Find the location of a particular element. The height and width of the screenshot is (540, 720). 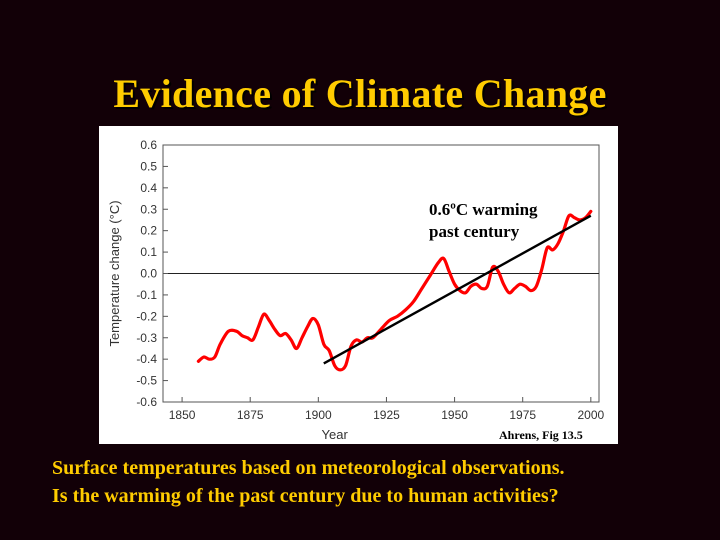

slide-title: Evidence of Climate Change is located at coordinates (360, 93).